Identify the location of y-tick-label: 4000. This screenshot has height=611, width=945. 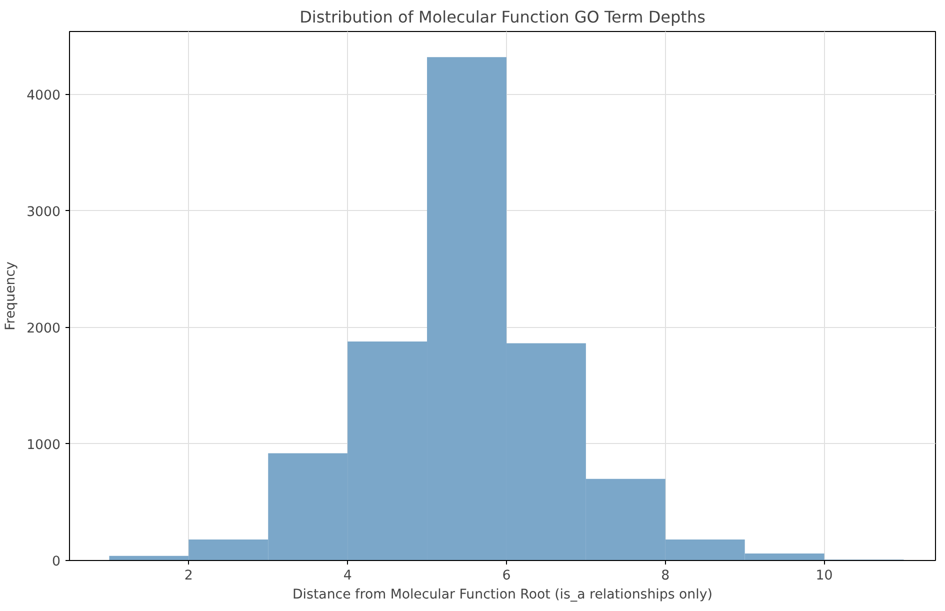
(43, 96).